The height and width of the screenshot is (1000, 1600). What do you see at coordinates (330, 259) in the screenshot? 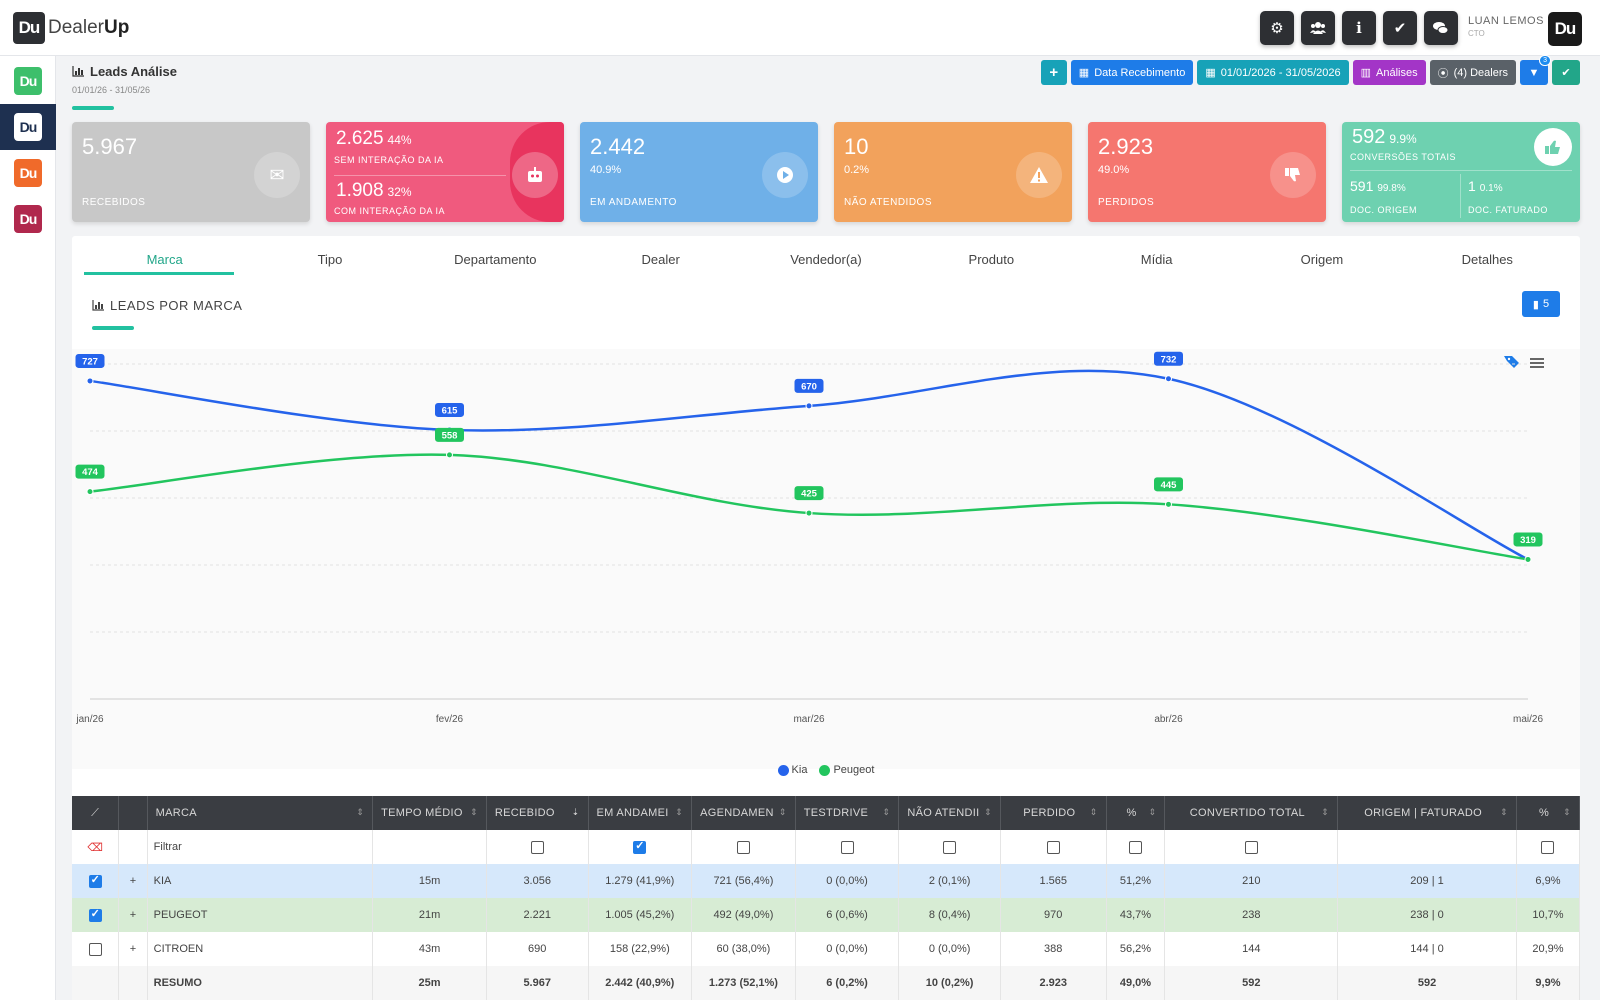
I see `tab-tipo: Tipo` at bounding box center [330, 259].